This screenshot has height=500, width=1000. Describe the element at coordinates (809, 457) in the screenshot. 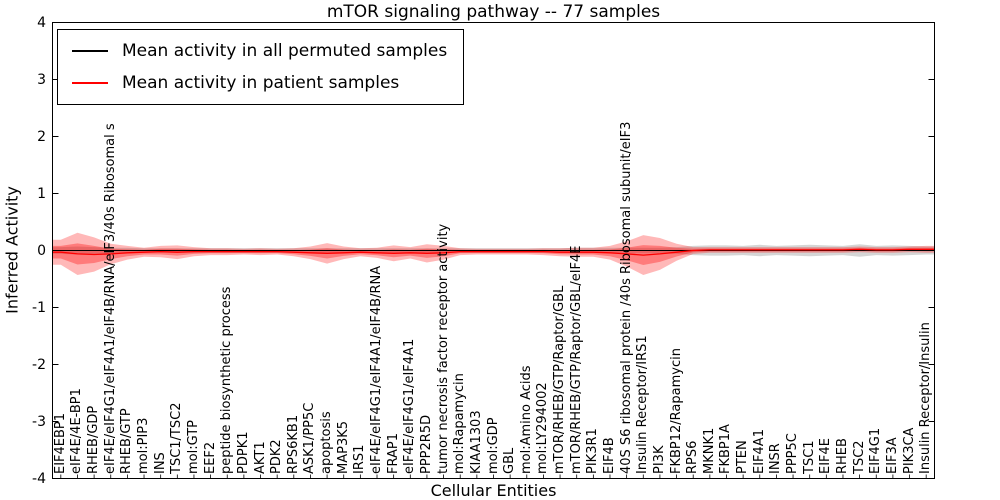

I see `x-tick-label: TSC1` at that location.